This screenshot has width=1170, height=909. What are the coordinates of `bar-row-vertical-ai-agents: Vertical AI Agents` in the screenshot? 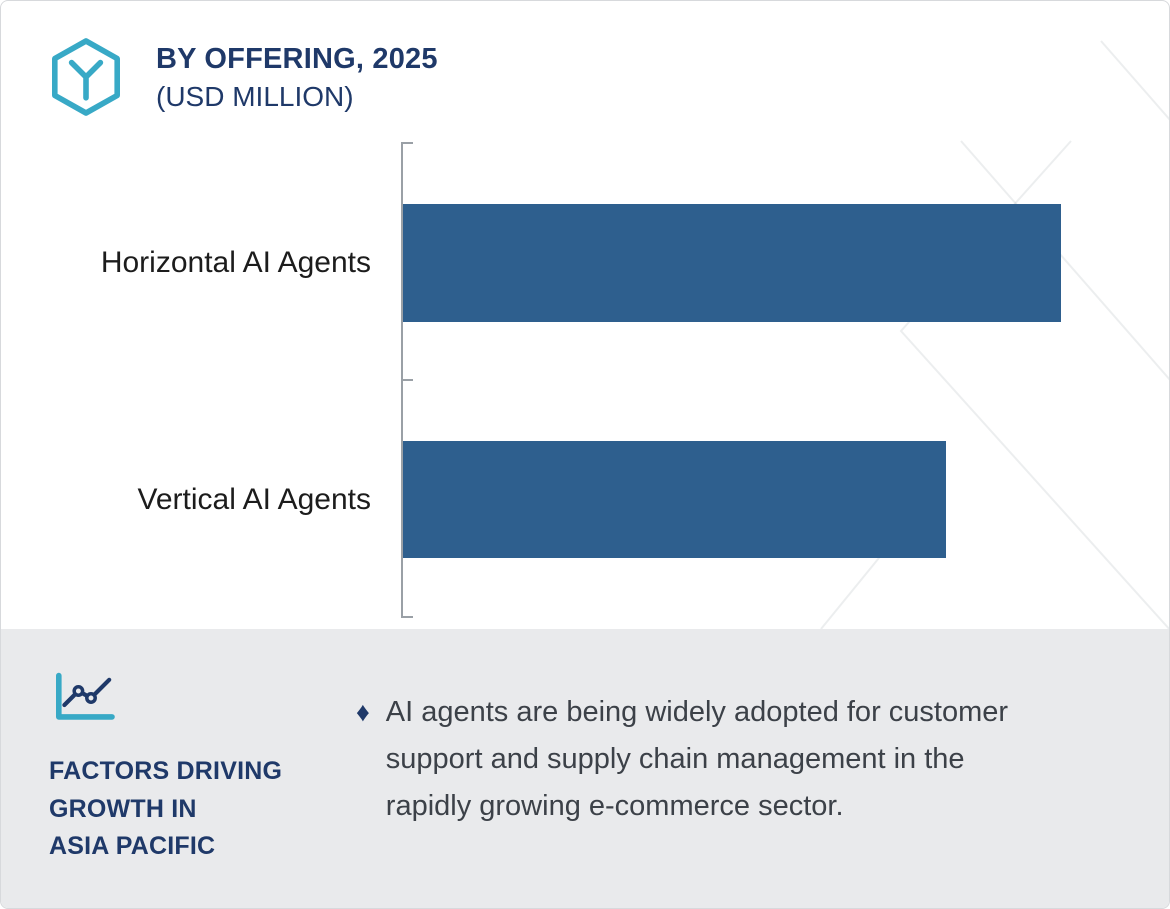 It's located at (585, 499).